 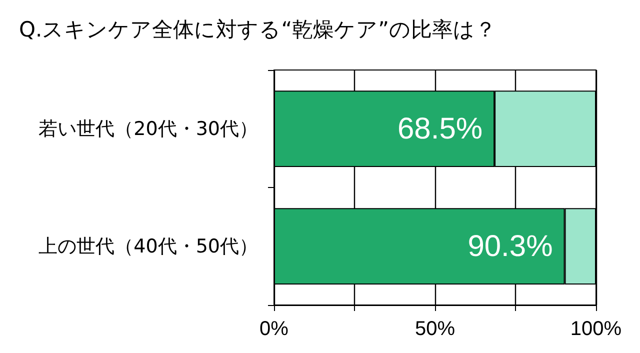 What do you see at coordinates (510, 246) in the screenshot?
I see `data-label: 90.3%` at bounding box center [510, 246].